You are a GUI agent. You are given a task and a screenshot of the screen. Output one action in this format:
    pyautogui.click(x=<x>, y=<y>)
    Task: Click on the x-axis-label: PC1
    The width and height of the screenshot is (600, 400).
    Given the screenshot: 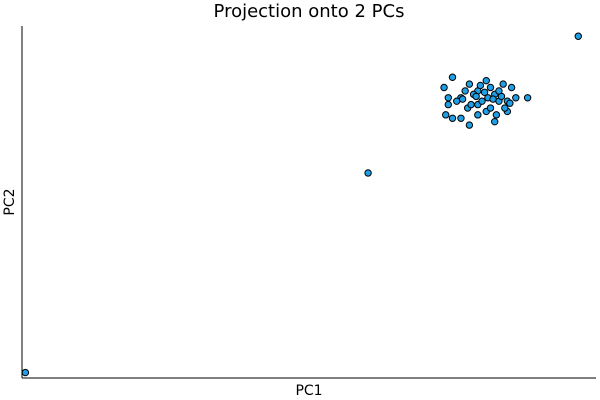 What is the action you would take?
    pyautogui.click(x=308, y=391)
    